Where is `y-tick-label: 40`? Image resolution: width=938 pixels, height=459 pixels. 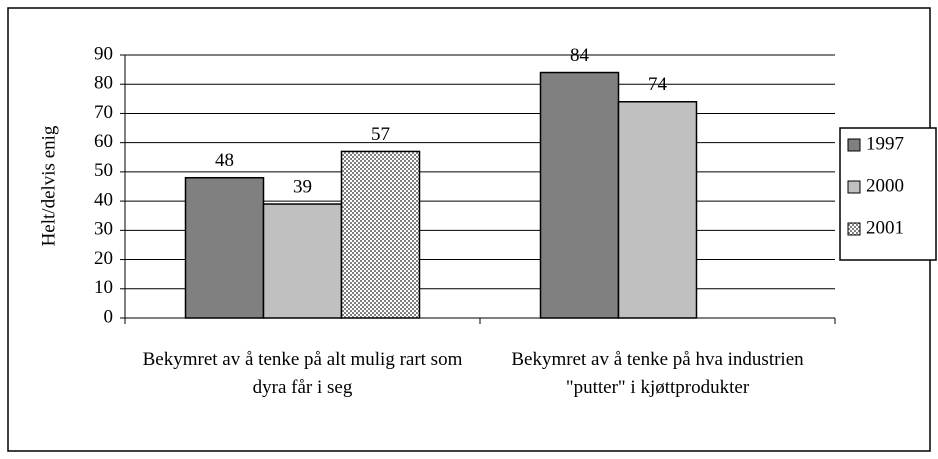
y-tick-label: 40 is located at coordinates (103, 199).